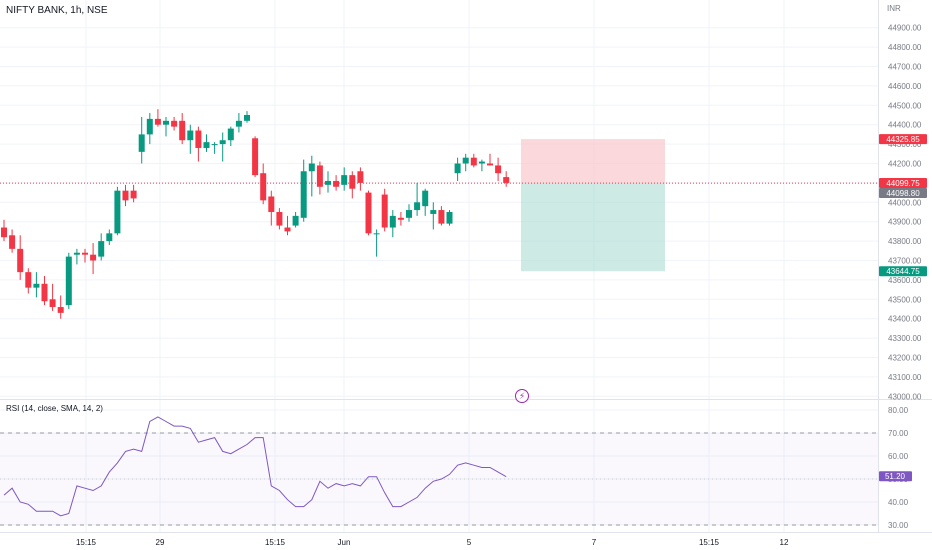  Describe the element at coordinates (522, 396) in the screenshot. I see `lightning-icon: ⚡` at that location.